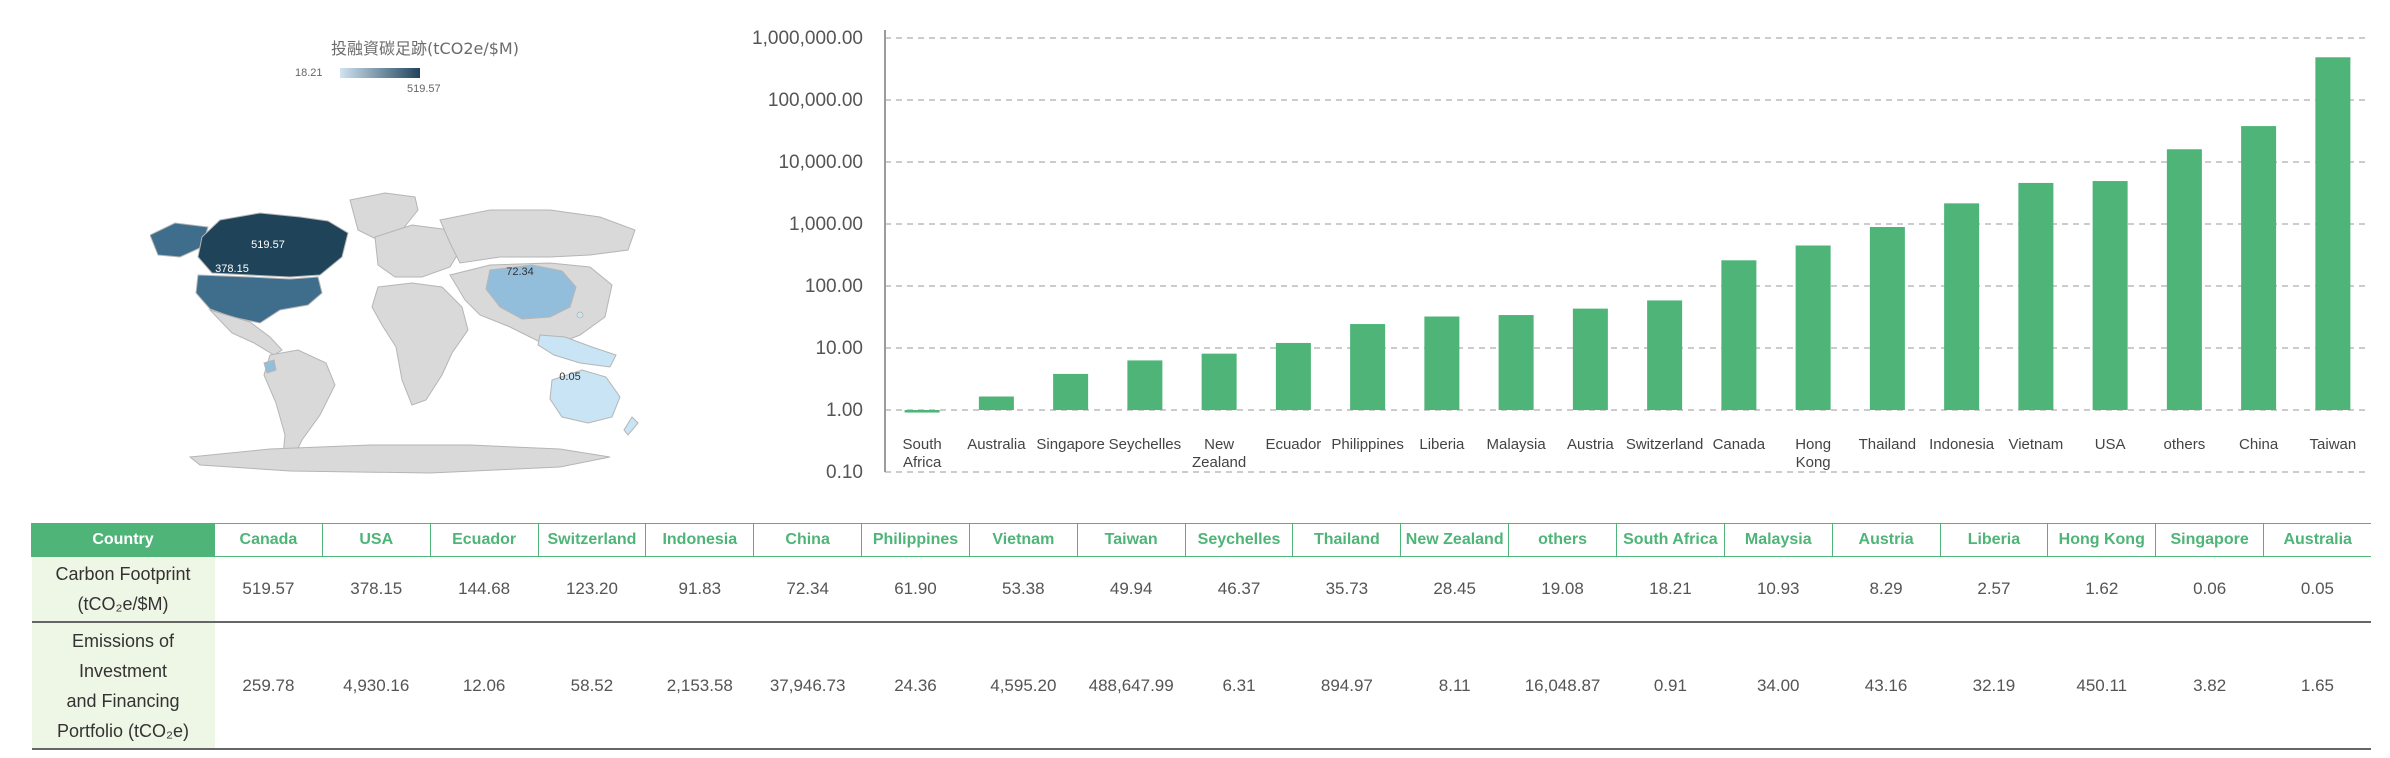 The image size is (2390, 758). I want to click on x-category-label: Zealand, so click(1219, 462).